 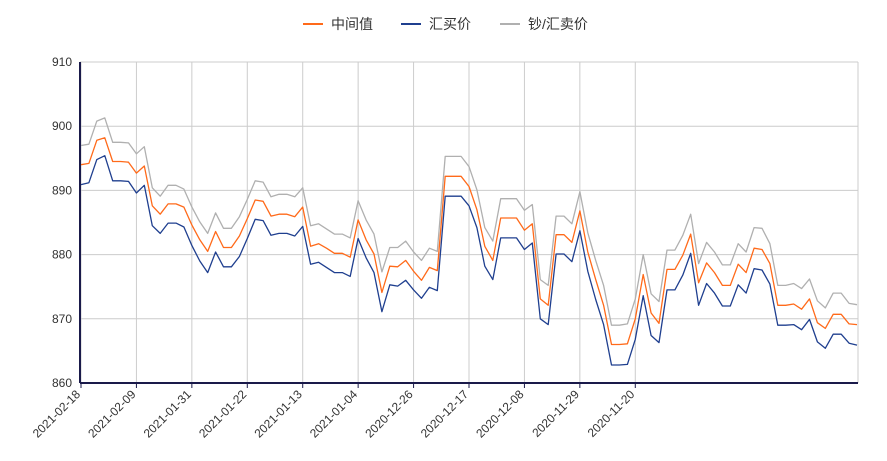 What do you see at coordinates (62, 255) in the screenshot?
I see `y-tick-label: 880` at bounding box center [62, 255].